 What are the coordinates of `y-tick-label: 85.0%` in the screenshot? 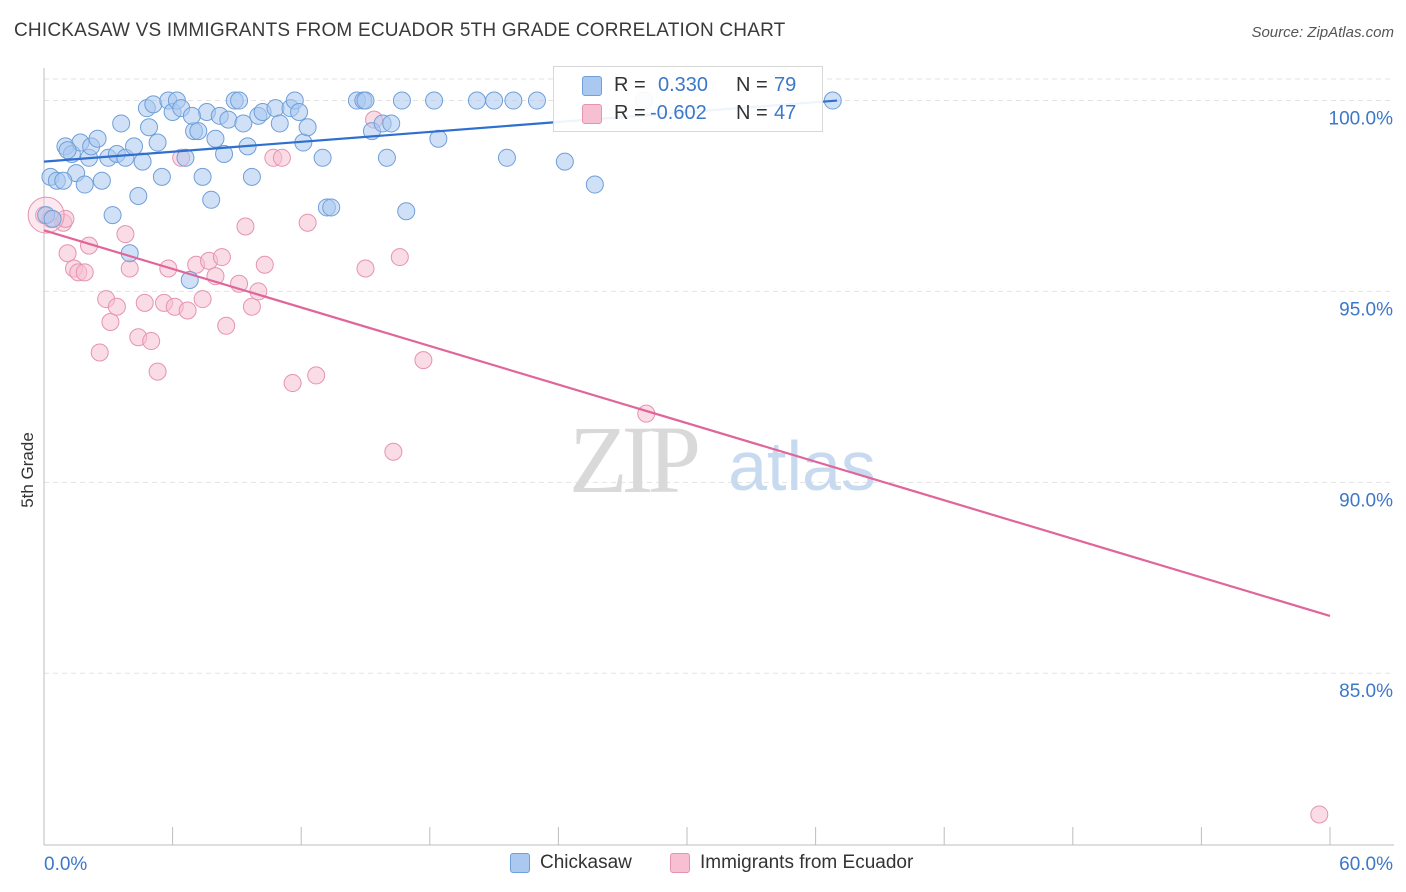 It's located at (1366, 691).